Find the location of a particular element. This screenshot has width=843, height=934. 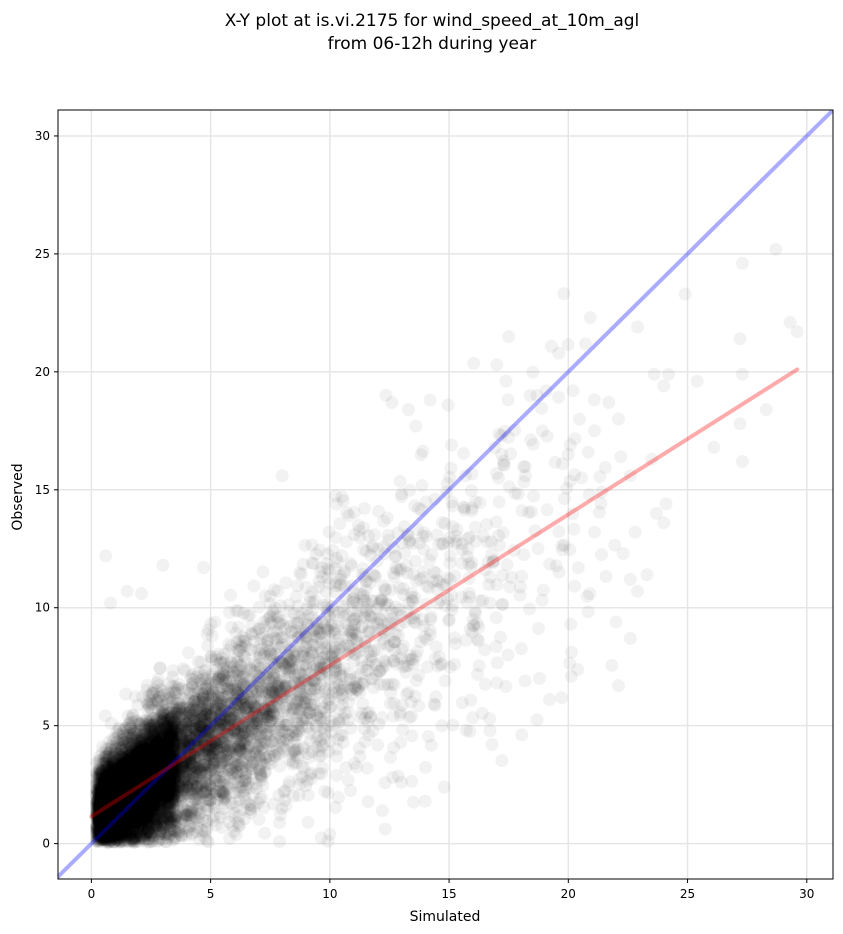

chart-title-line2: from 06-12h during year is located at coordinates (432, 44).